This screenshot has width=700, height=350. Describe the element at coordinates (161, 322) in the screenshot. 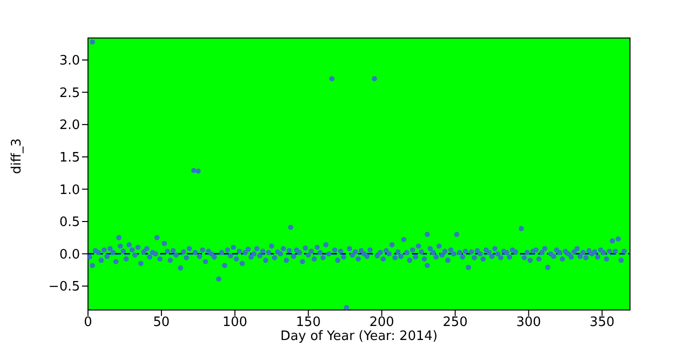

I see `x-tick-label: 50` at that location.